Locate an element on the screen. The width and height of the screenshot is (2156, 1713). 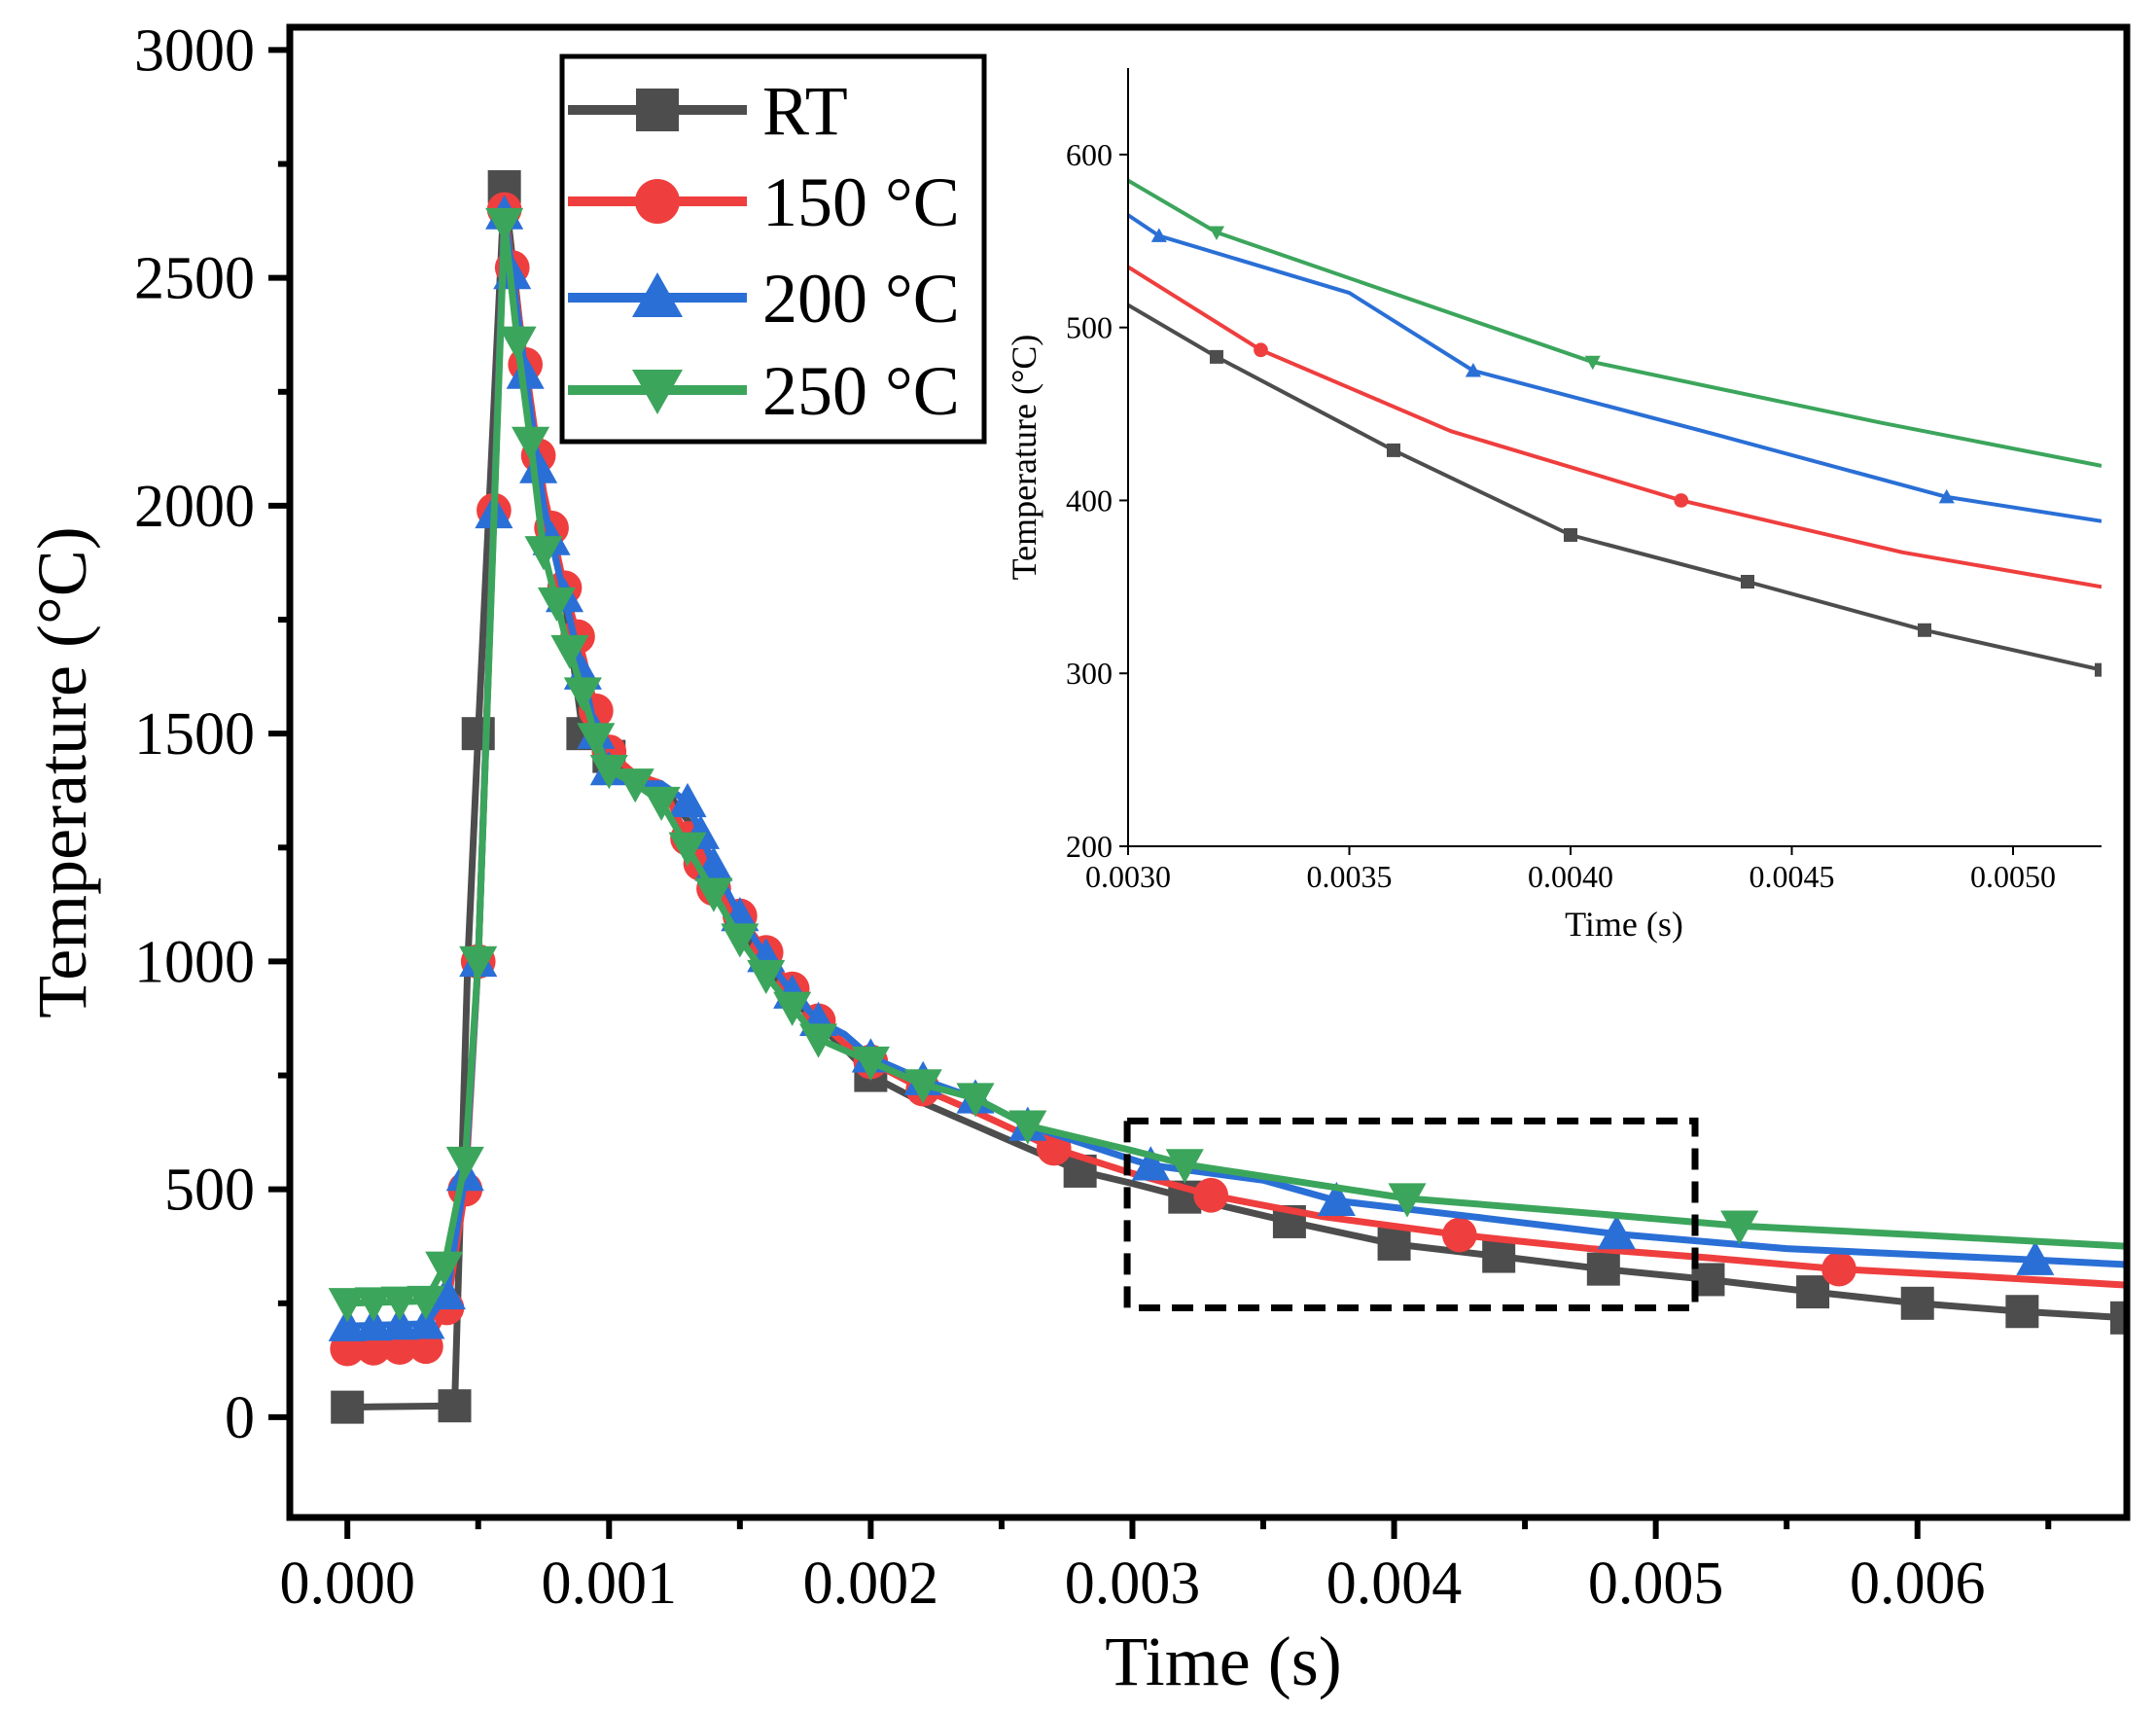
main-y-tick-label: 1000 is located at coordinates (194, 962).